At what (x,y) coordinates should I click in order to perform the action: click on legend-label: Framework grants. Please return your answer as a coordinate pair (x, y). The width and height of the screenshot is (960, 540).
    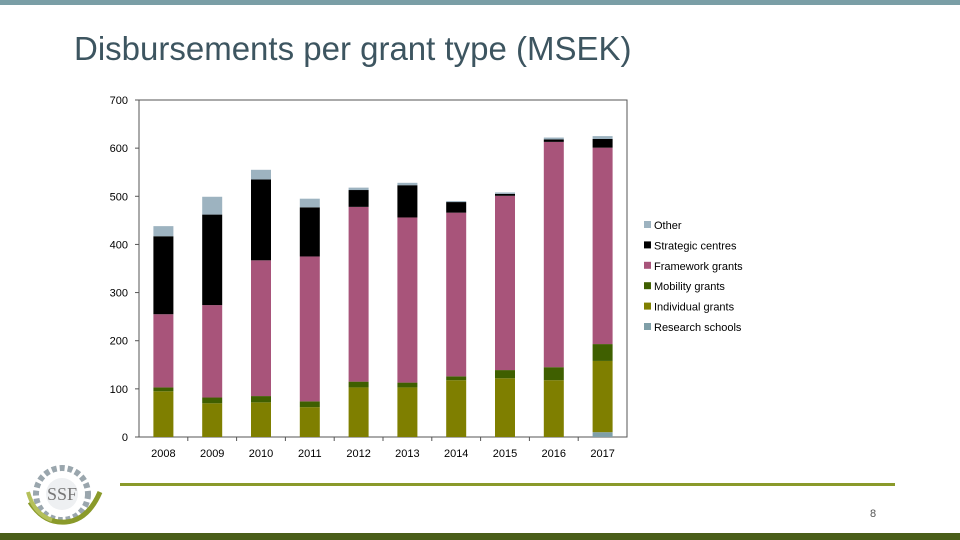
    Looking at the image, I should click on (698, 267).